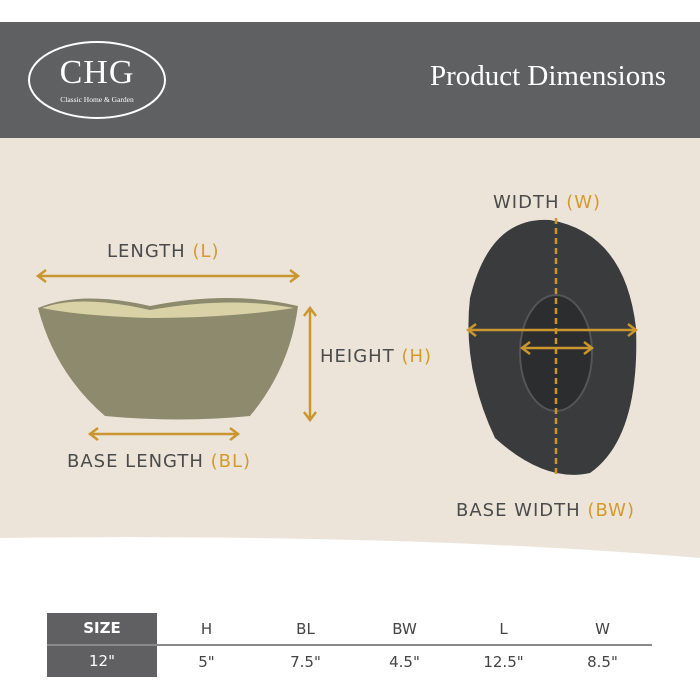  Describe the element at coordinates (206, 628) in the screenshot. I see `table-header-h: H` at that location.